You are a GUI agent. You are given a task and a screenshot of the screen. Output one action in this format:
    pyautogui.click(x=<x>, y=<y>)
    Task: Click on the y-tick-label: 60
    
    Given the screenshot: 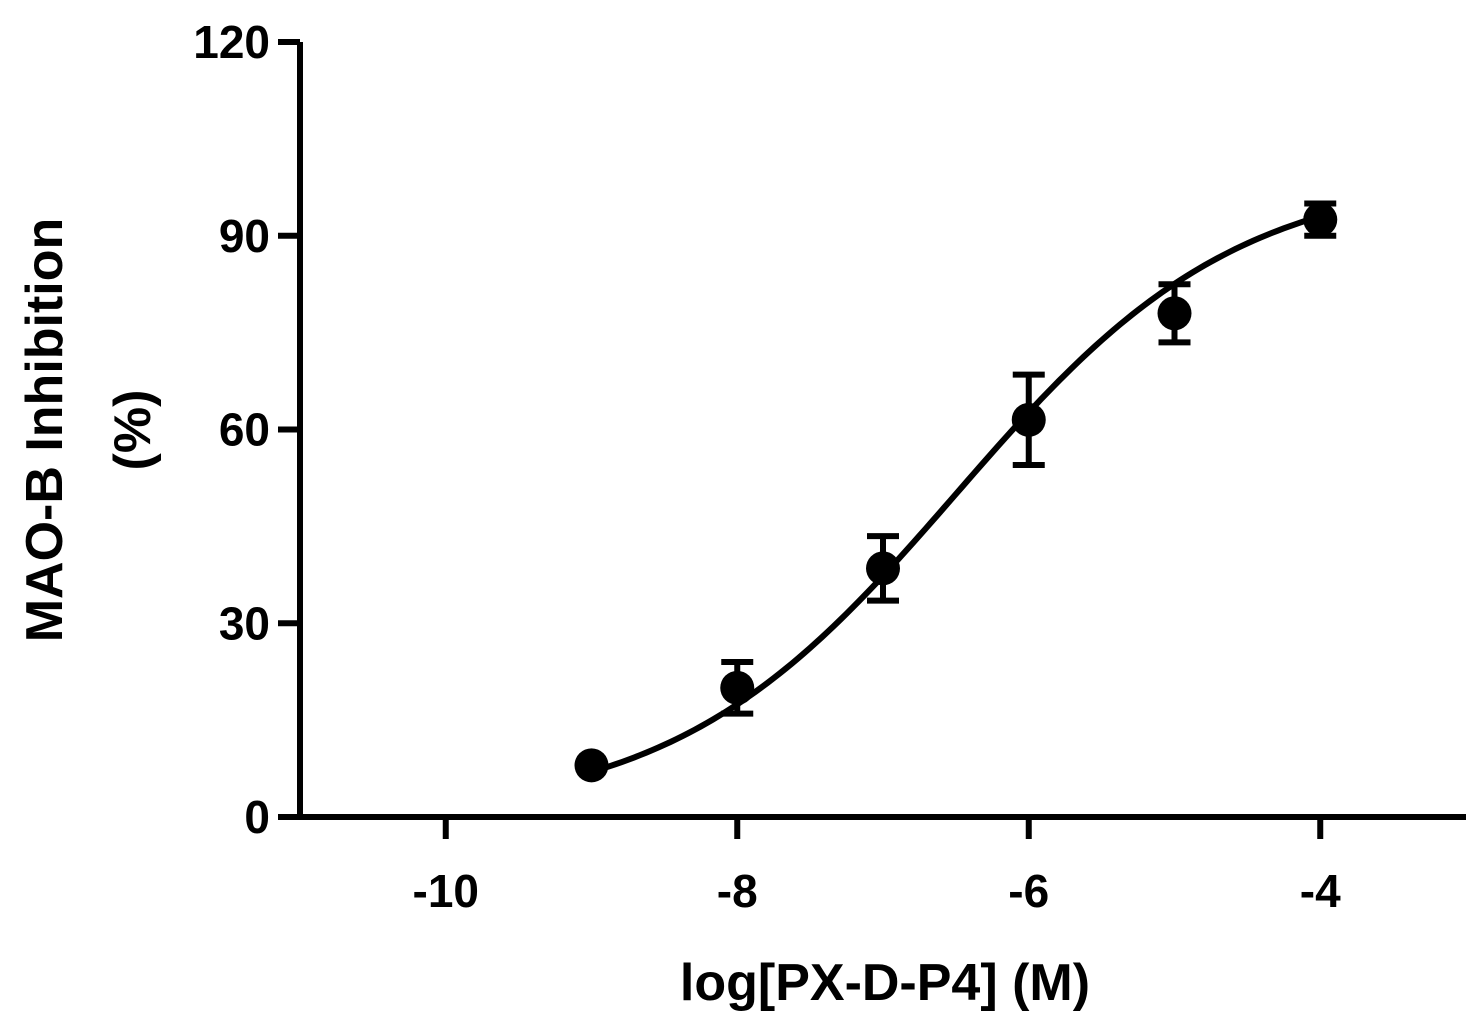 What is the action you would take?
    pyautogui.click(x=244, y=430)
    